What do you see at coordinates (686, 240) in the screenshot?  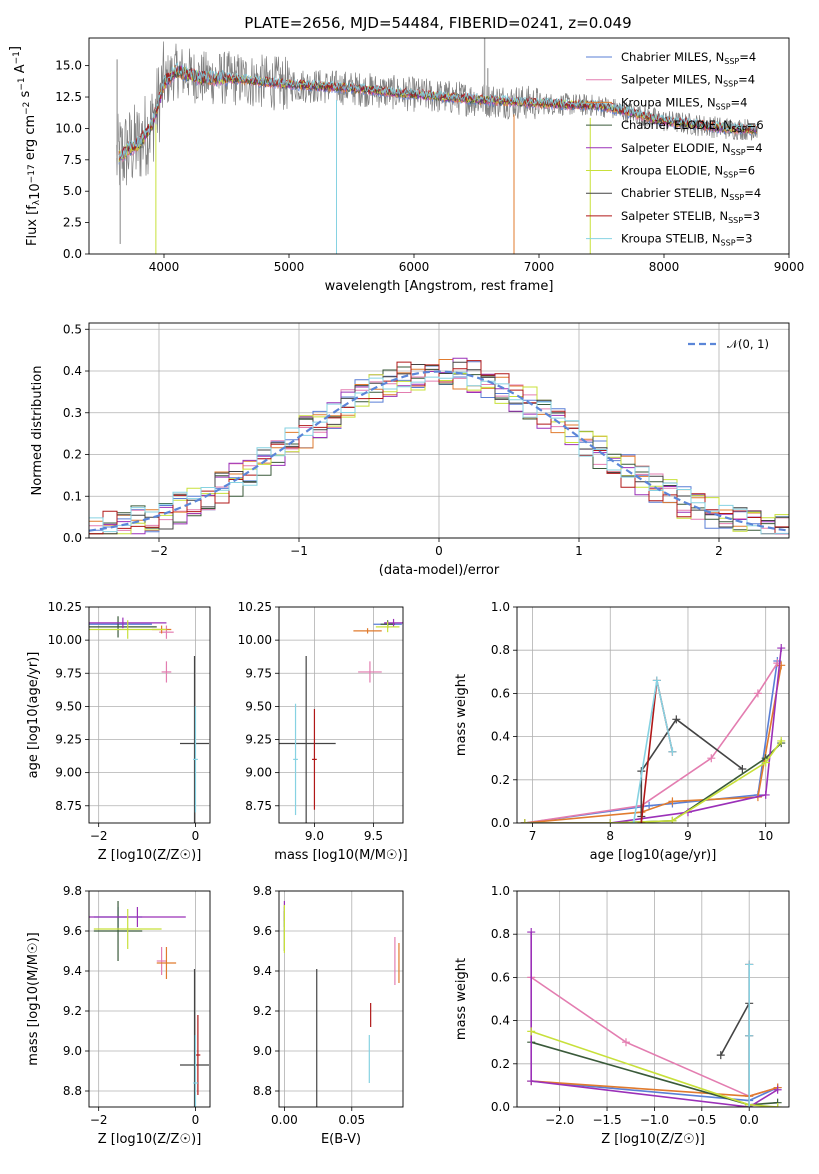 I see `legend-entry: Kroupa STELIB, NSSP=3` at bounding box center [686, 240].